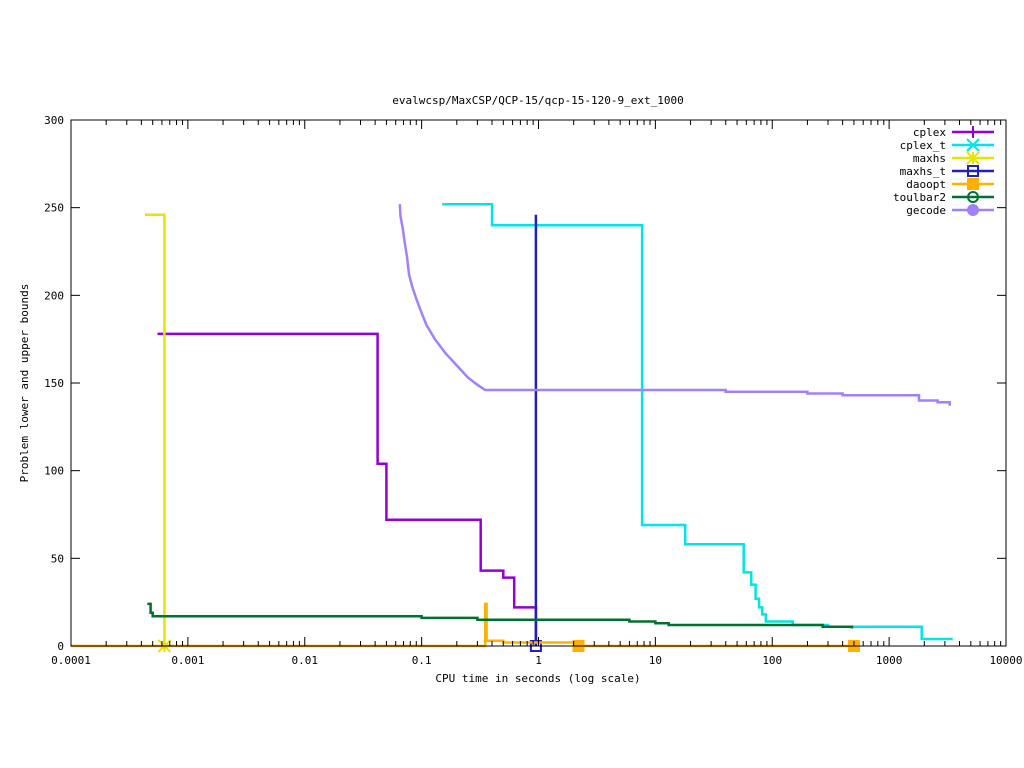 The image size is (1024, 768). What do you see at coordinates (973, 197) in the screenshot?
I see `legend-marker-toulbar2` at bounding box center [973, 197].